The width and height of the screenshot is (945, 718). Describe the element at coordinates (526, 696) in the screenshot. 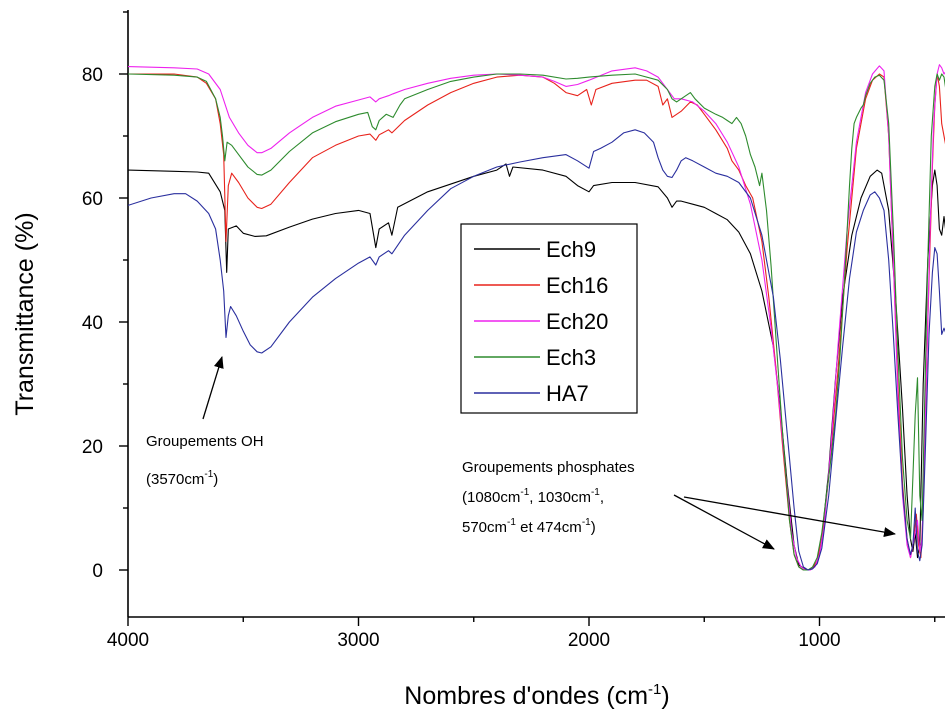

I see `x-axis-title-main: Nombres d'ondes (cm` at that location.